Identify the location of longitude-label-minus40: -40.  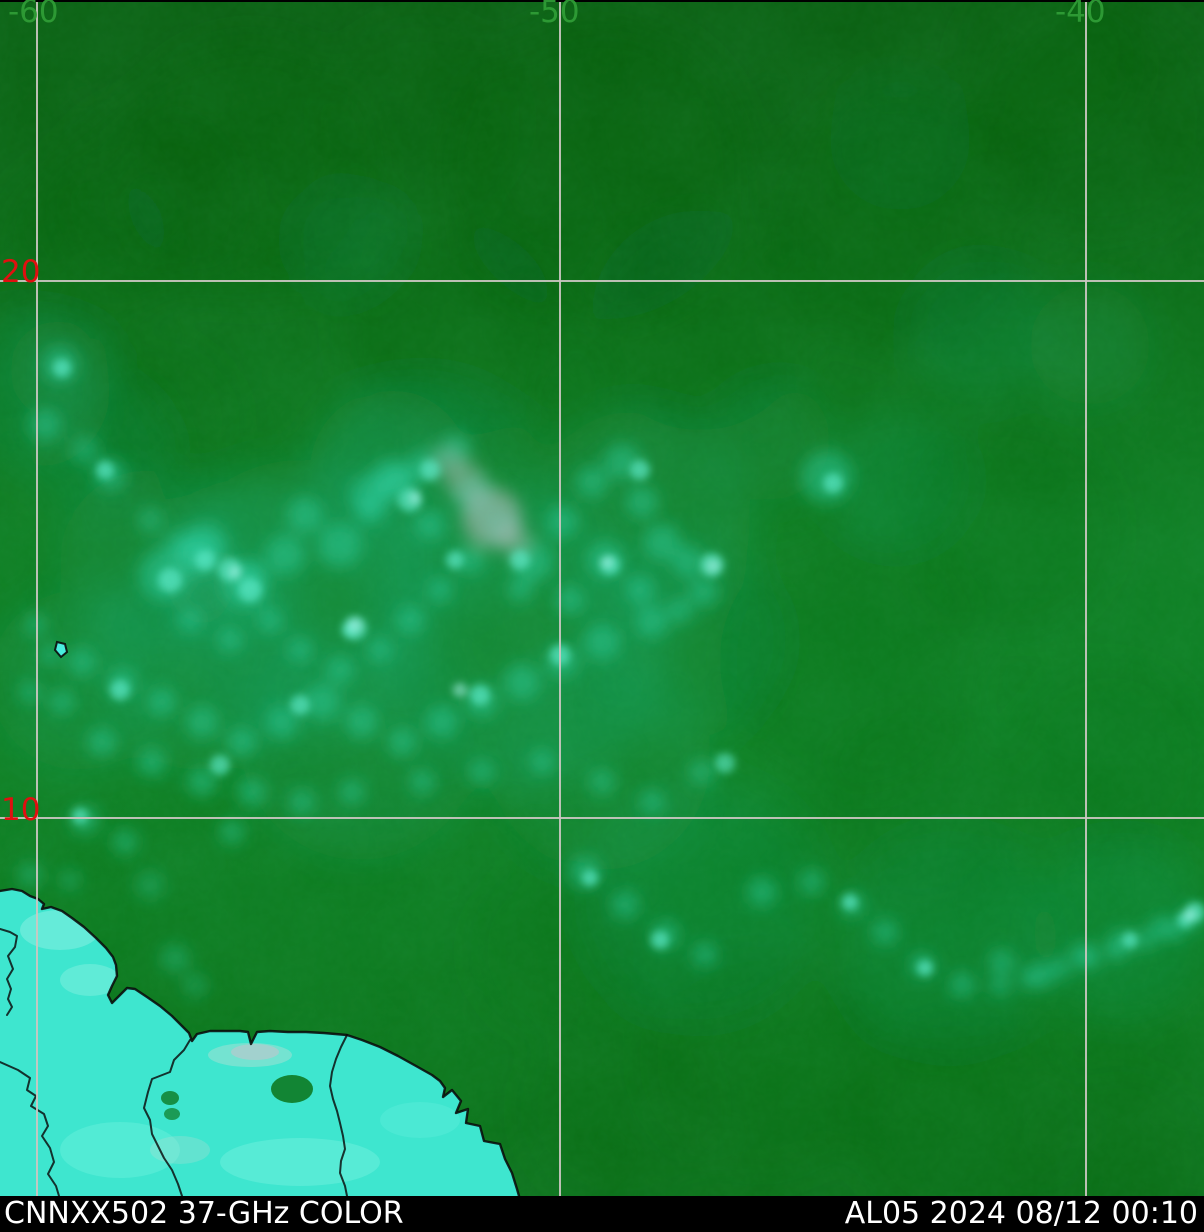
(1080, 15).